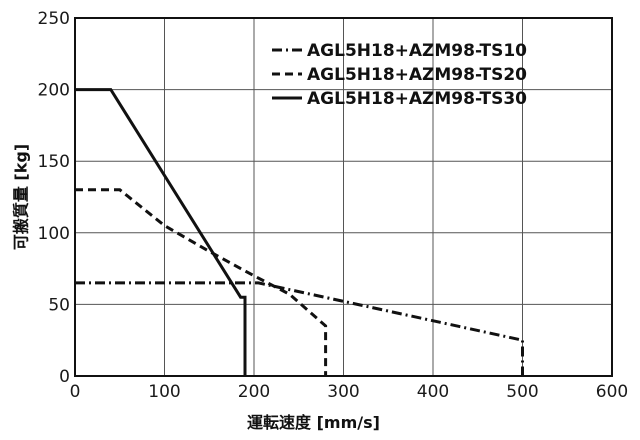  I want to click on y-tick-label: 200, so click(54, 91).